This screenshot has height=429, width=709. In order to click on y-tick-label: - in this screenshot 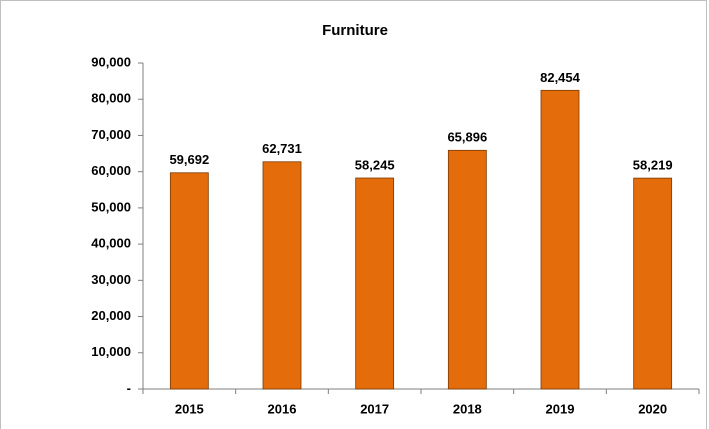, I will do `click(129, 387)`.